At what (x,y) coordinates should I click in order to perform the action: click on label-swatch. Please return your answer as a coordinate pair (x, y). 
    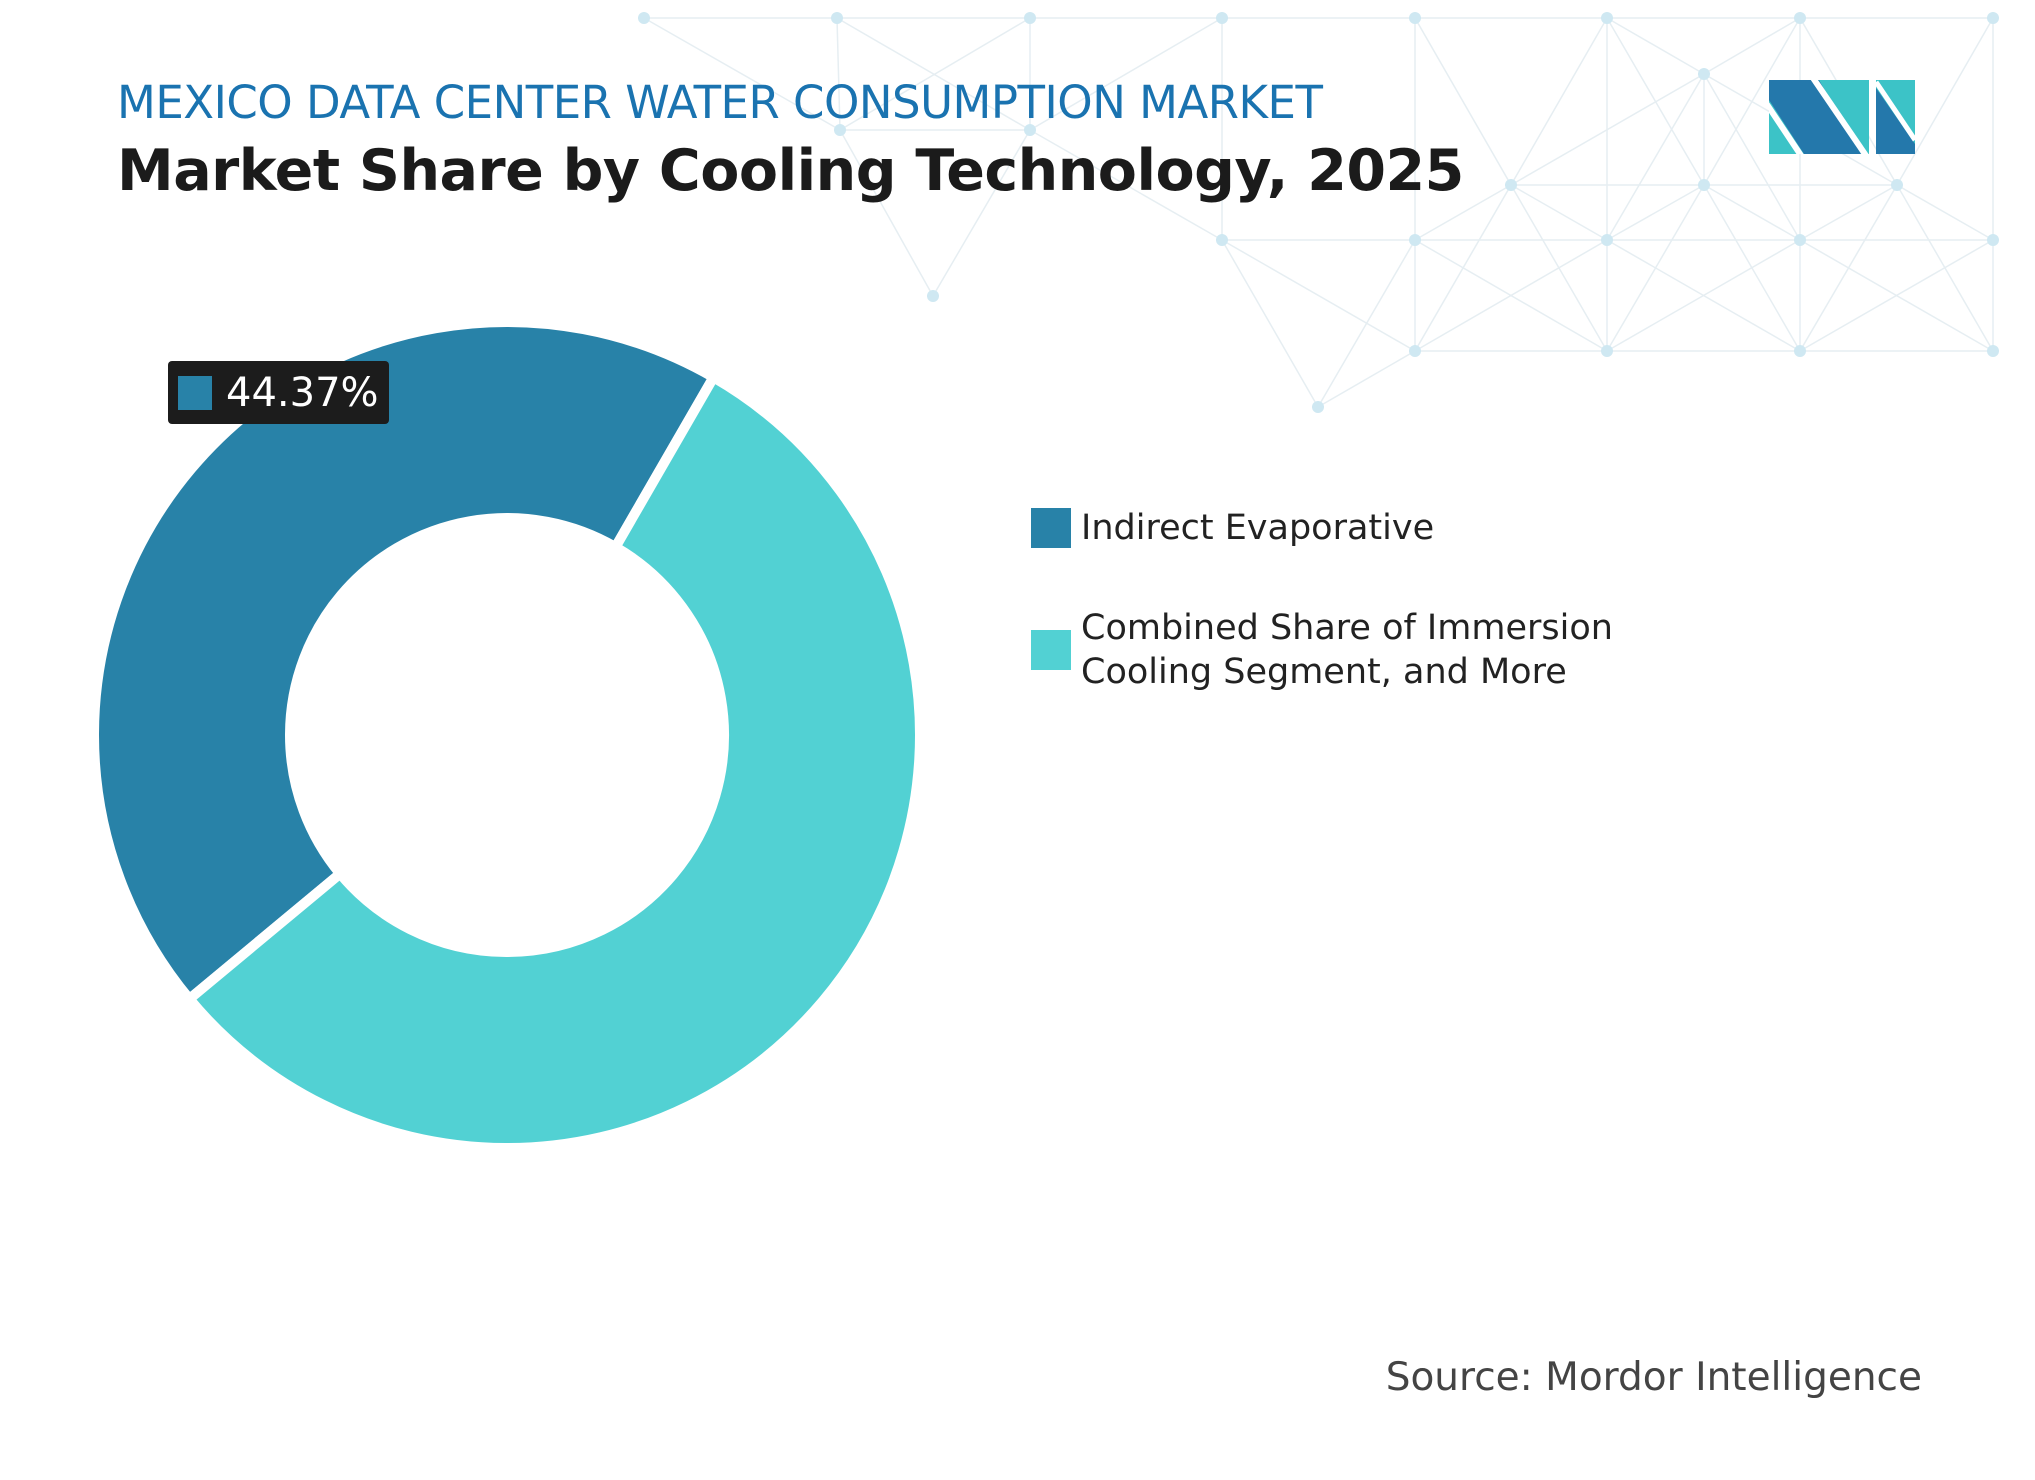
    Looking at the image, I should click on (195, 392).